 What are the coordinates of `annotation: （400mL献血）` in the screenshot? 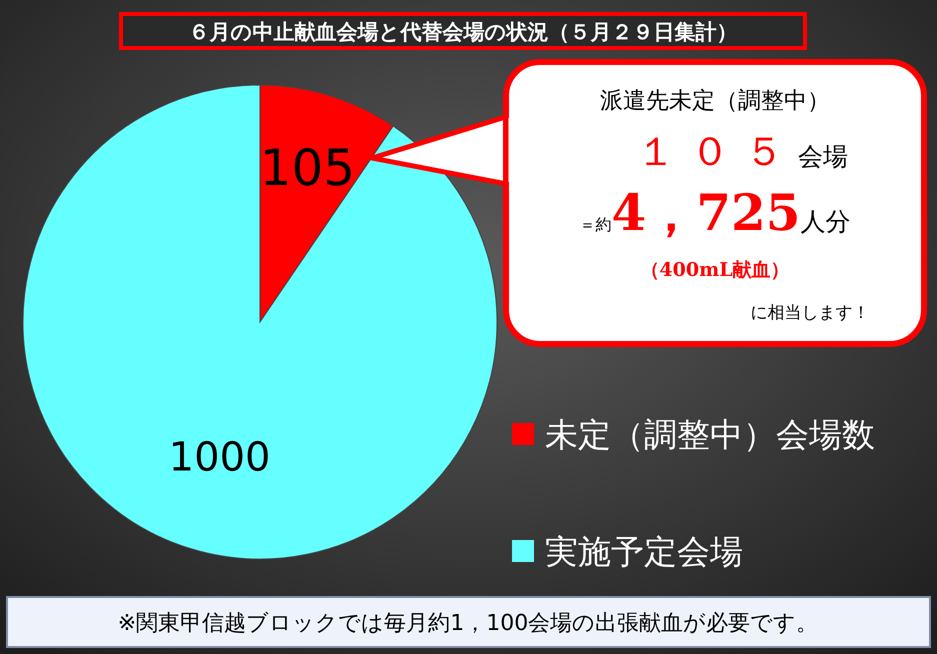 It's located at (715, 270).